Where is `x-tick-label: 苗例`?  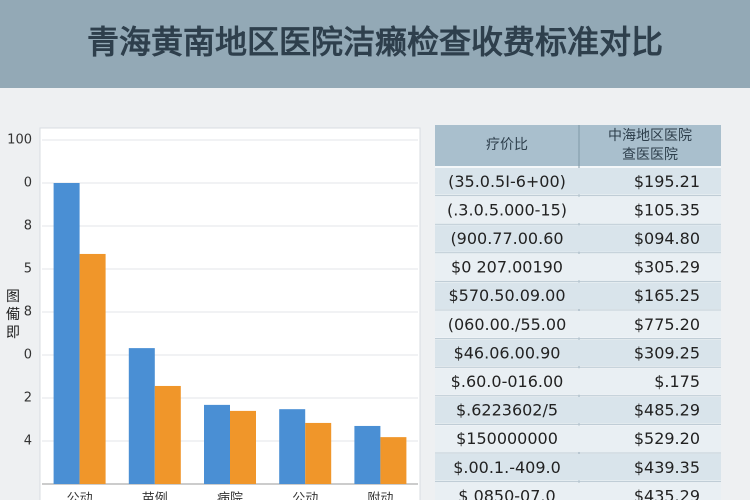
x-tick-label: 苗例 is located at coordinates (155, 496).